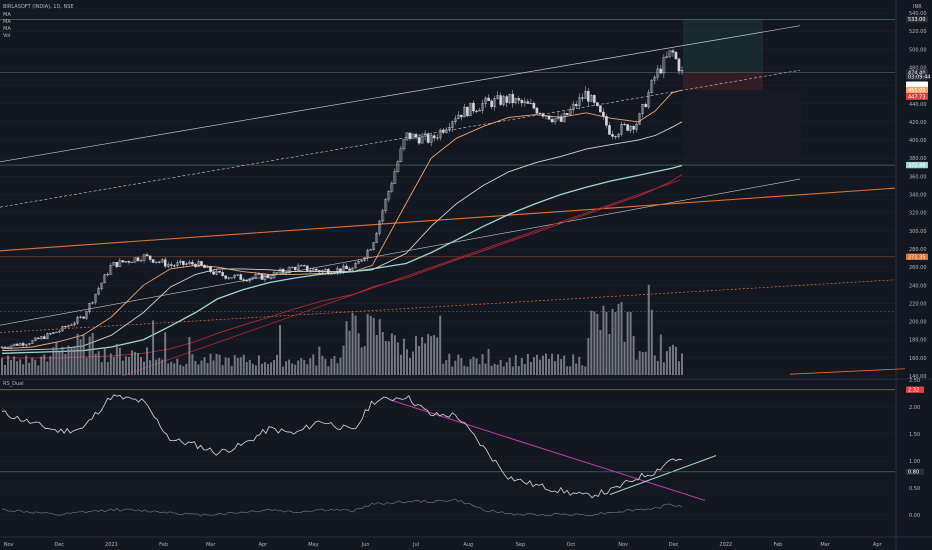  I want to click on price-tag-text: 03:09:44, so click(919, 78).